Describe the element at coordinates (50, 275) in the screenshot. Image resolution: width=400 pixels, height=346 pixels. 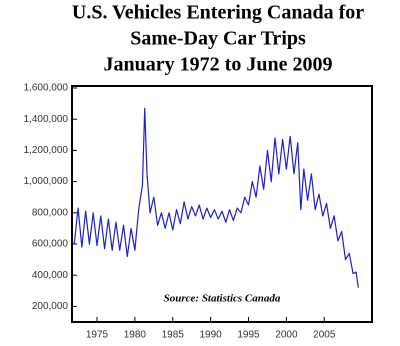
I see `y-tick-label: 400,000` at that location.